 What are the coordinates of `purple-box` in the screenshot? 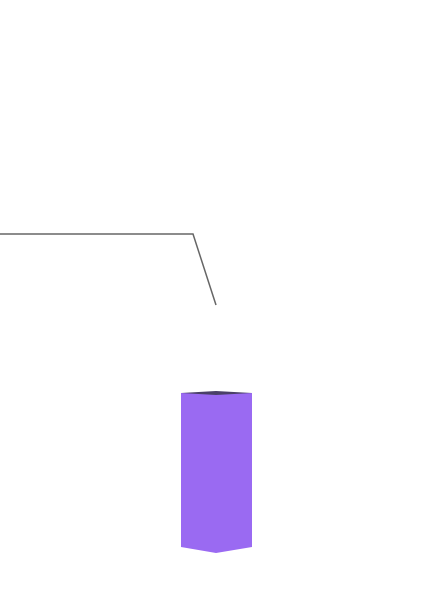 It's located at (216, 472).